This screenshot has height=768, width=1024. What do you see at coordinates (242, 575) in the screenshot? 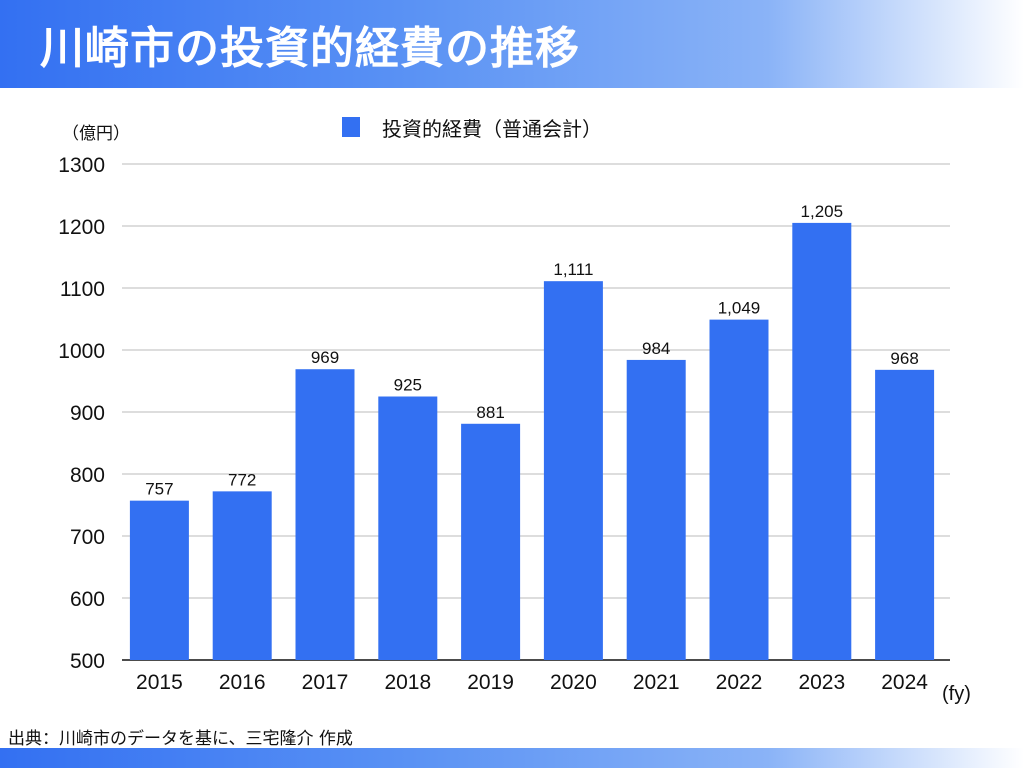
I see `bar-2016` at bounding box center [242, 575].